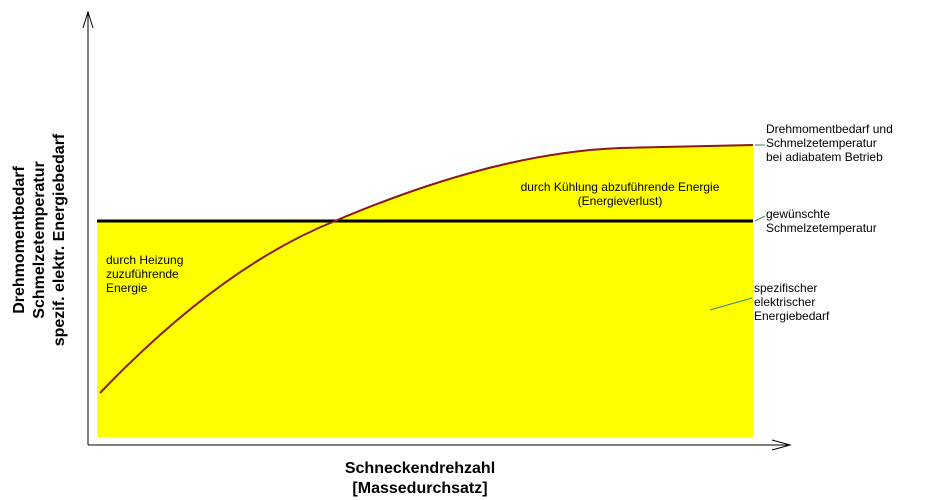  I want to click on x-label-line: Schneckendrehzahl, so click(420, 468).